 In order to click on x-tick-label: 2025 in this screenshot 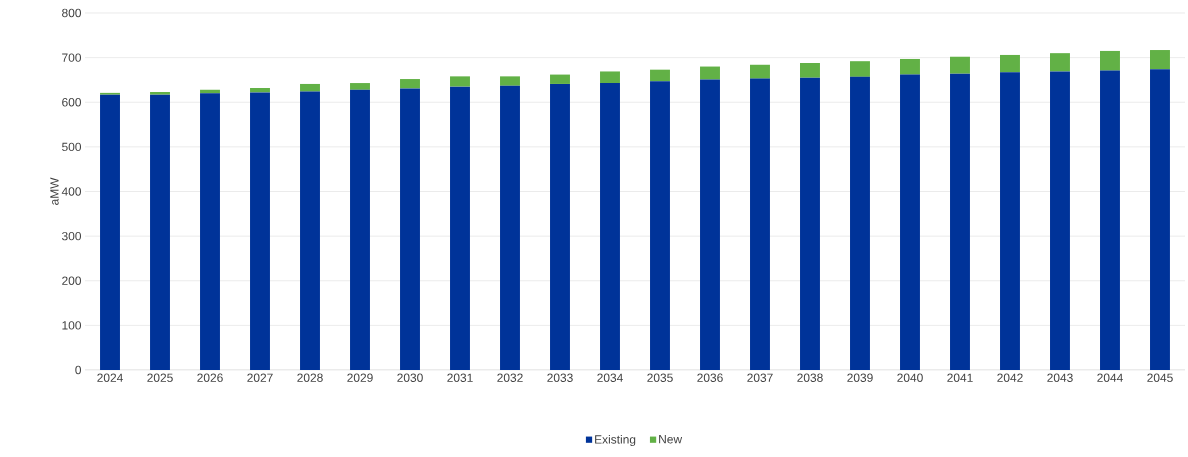, I will do `click(160, 377)`.